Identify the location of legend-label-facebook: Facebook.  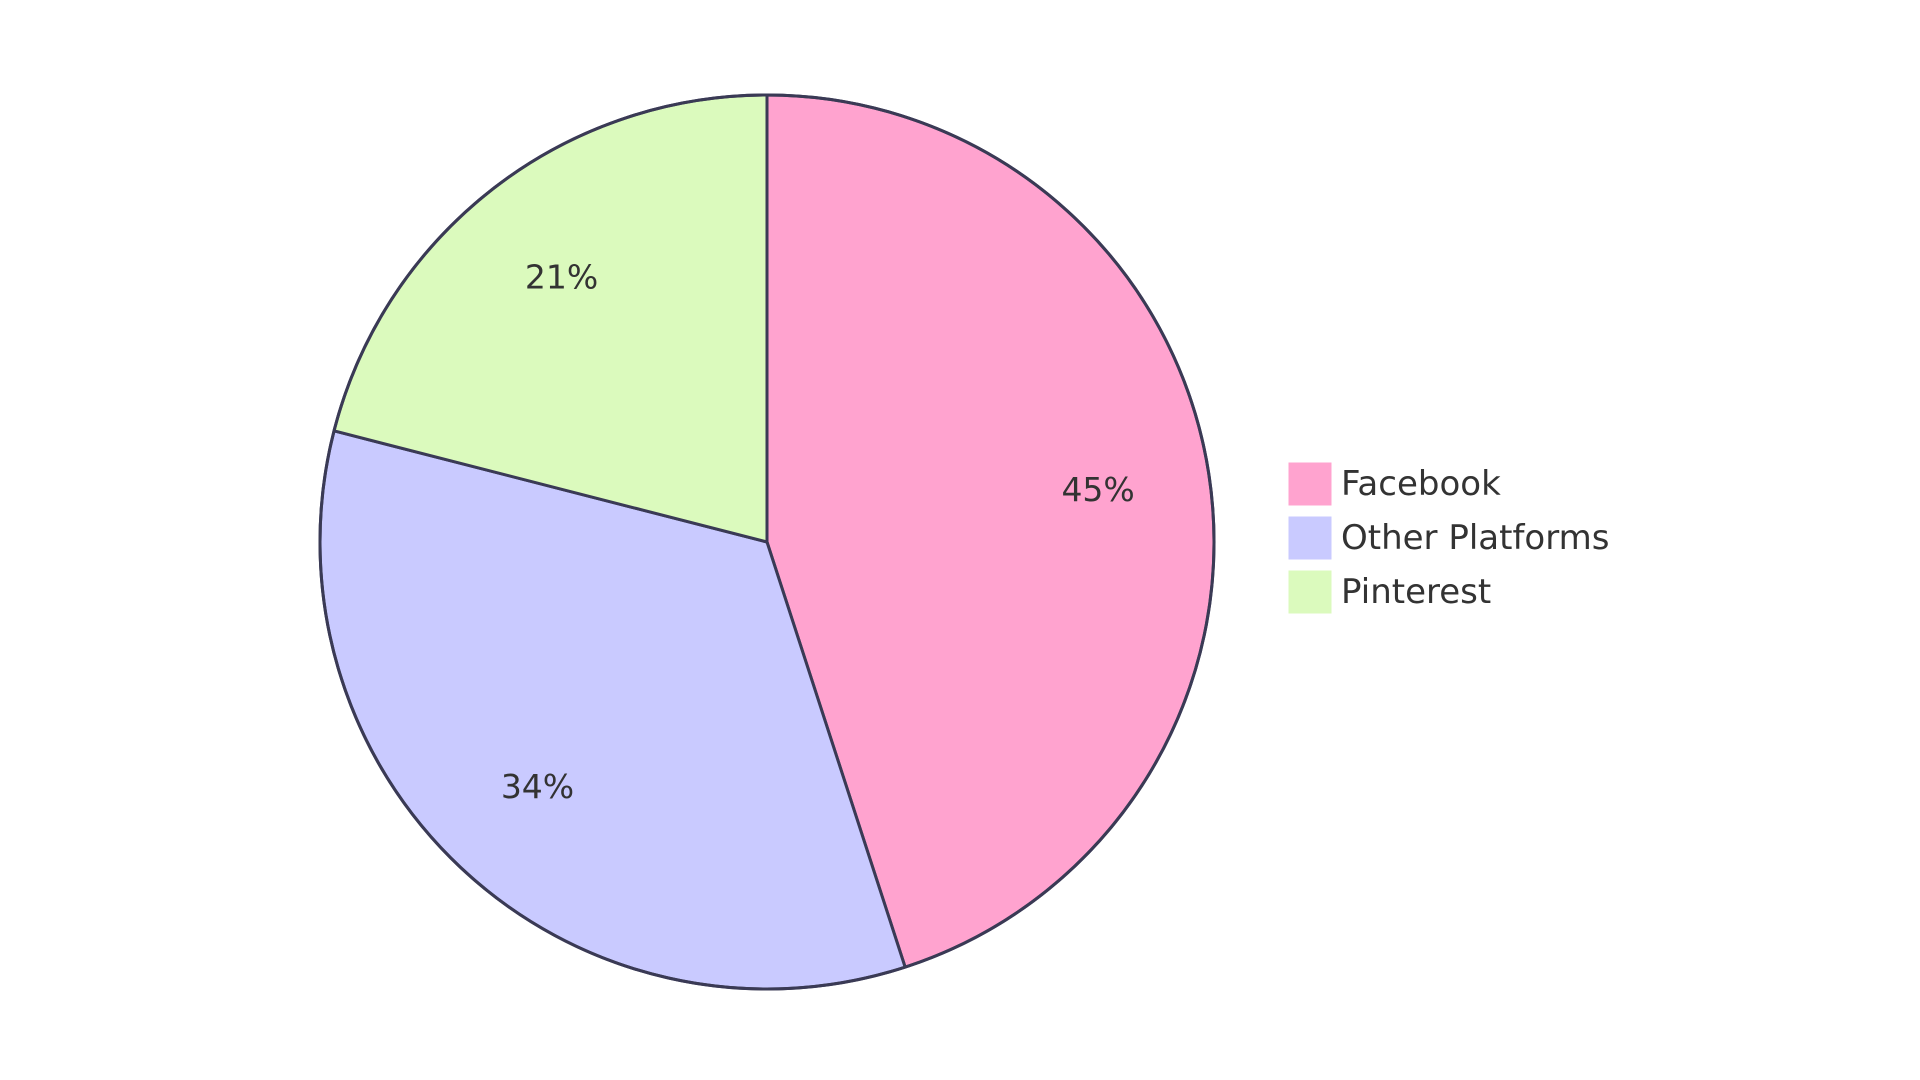
(1421, 484).